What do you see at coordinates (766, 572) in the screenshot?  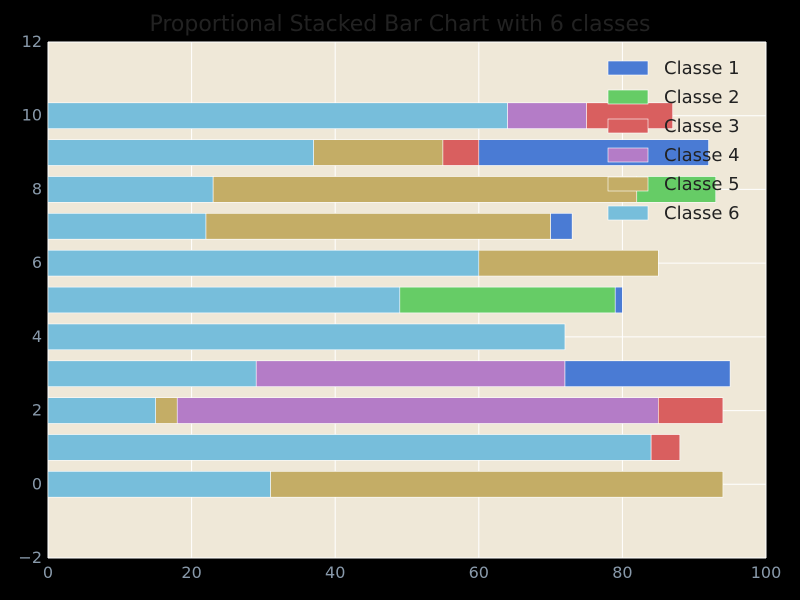 I see `x-tick-label: 100` at bounding box center [766, 572].